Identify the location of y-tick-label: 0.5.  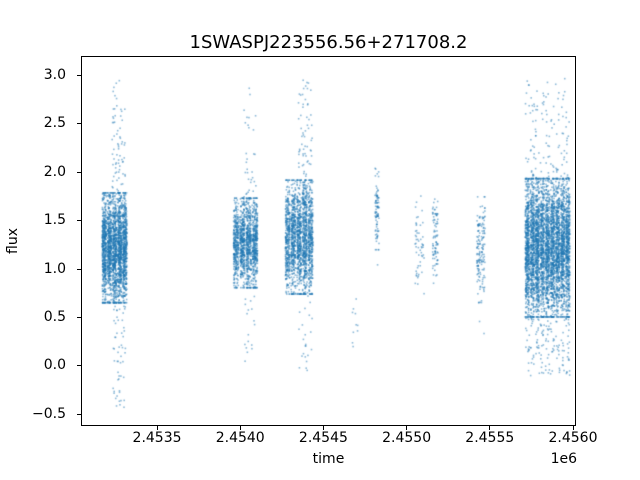
(54, 317).